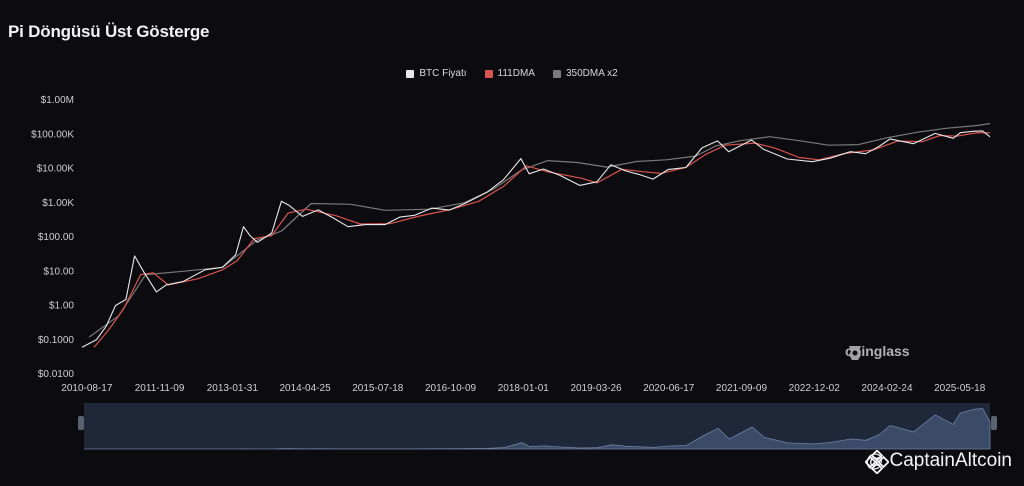 The width and height of the screenshot is (1024, 486). I want to click on legend-swatch-111dma, so click(488, 73).